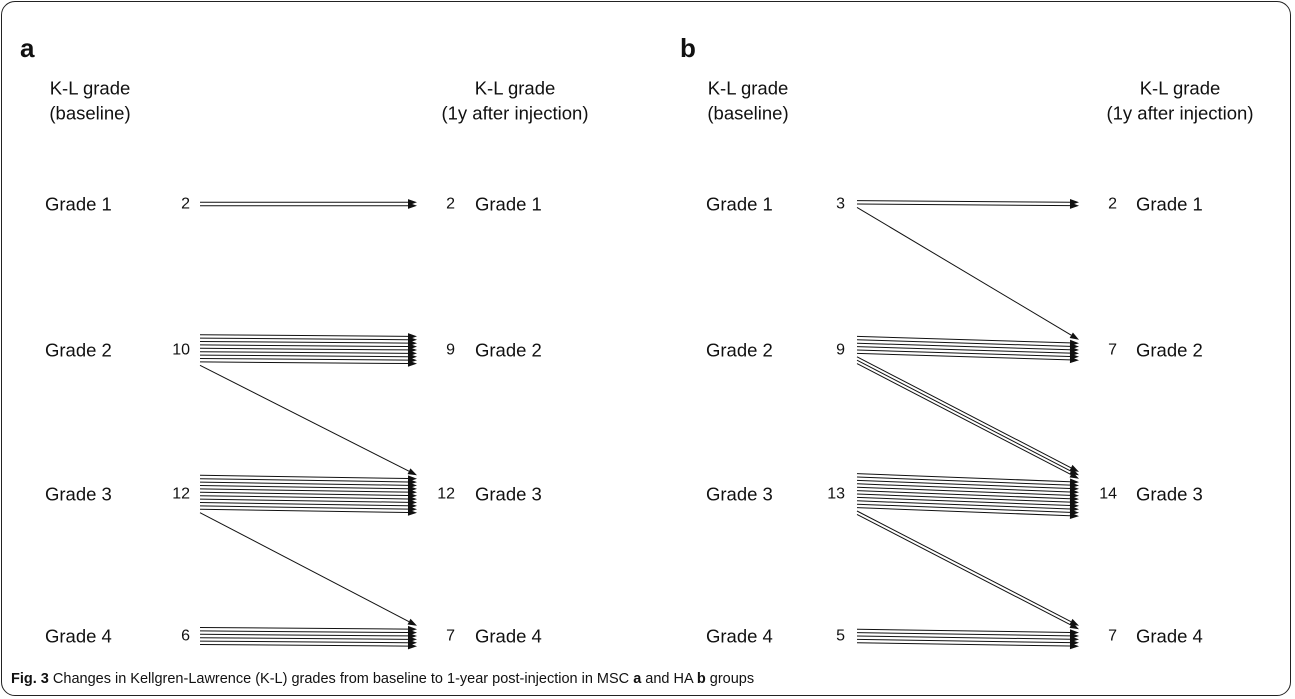  I want to click on followup-count: 9, so click(450, 350).